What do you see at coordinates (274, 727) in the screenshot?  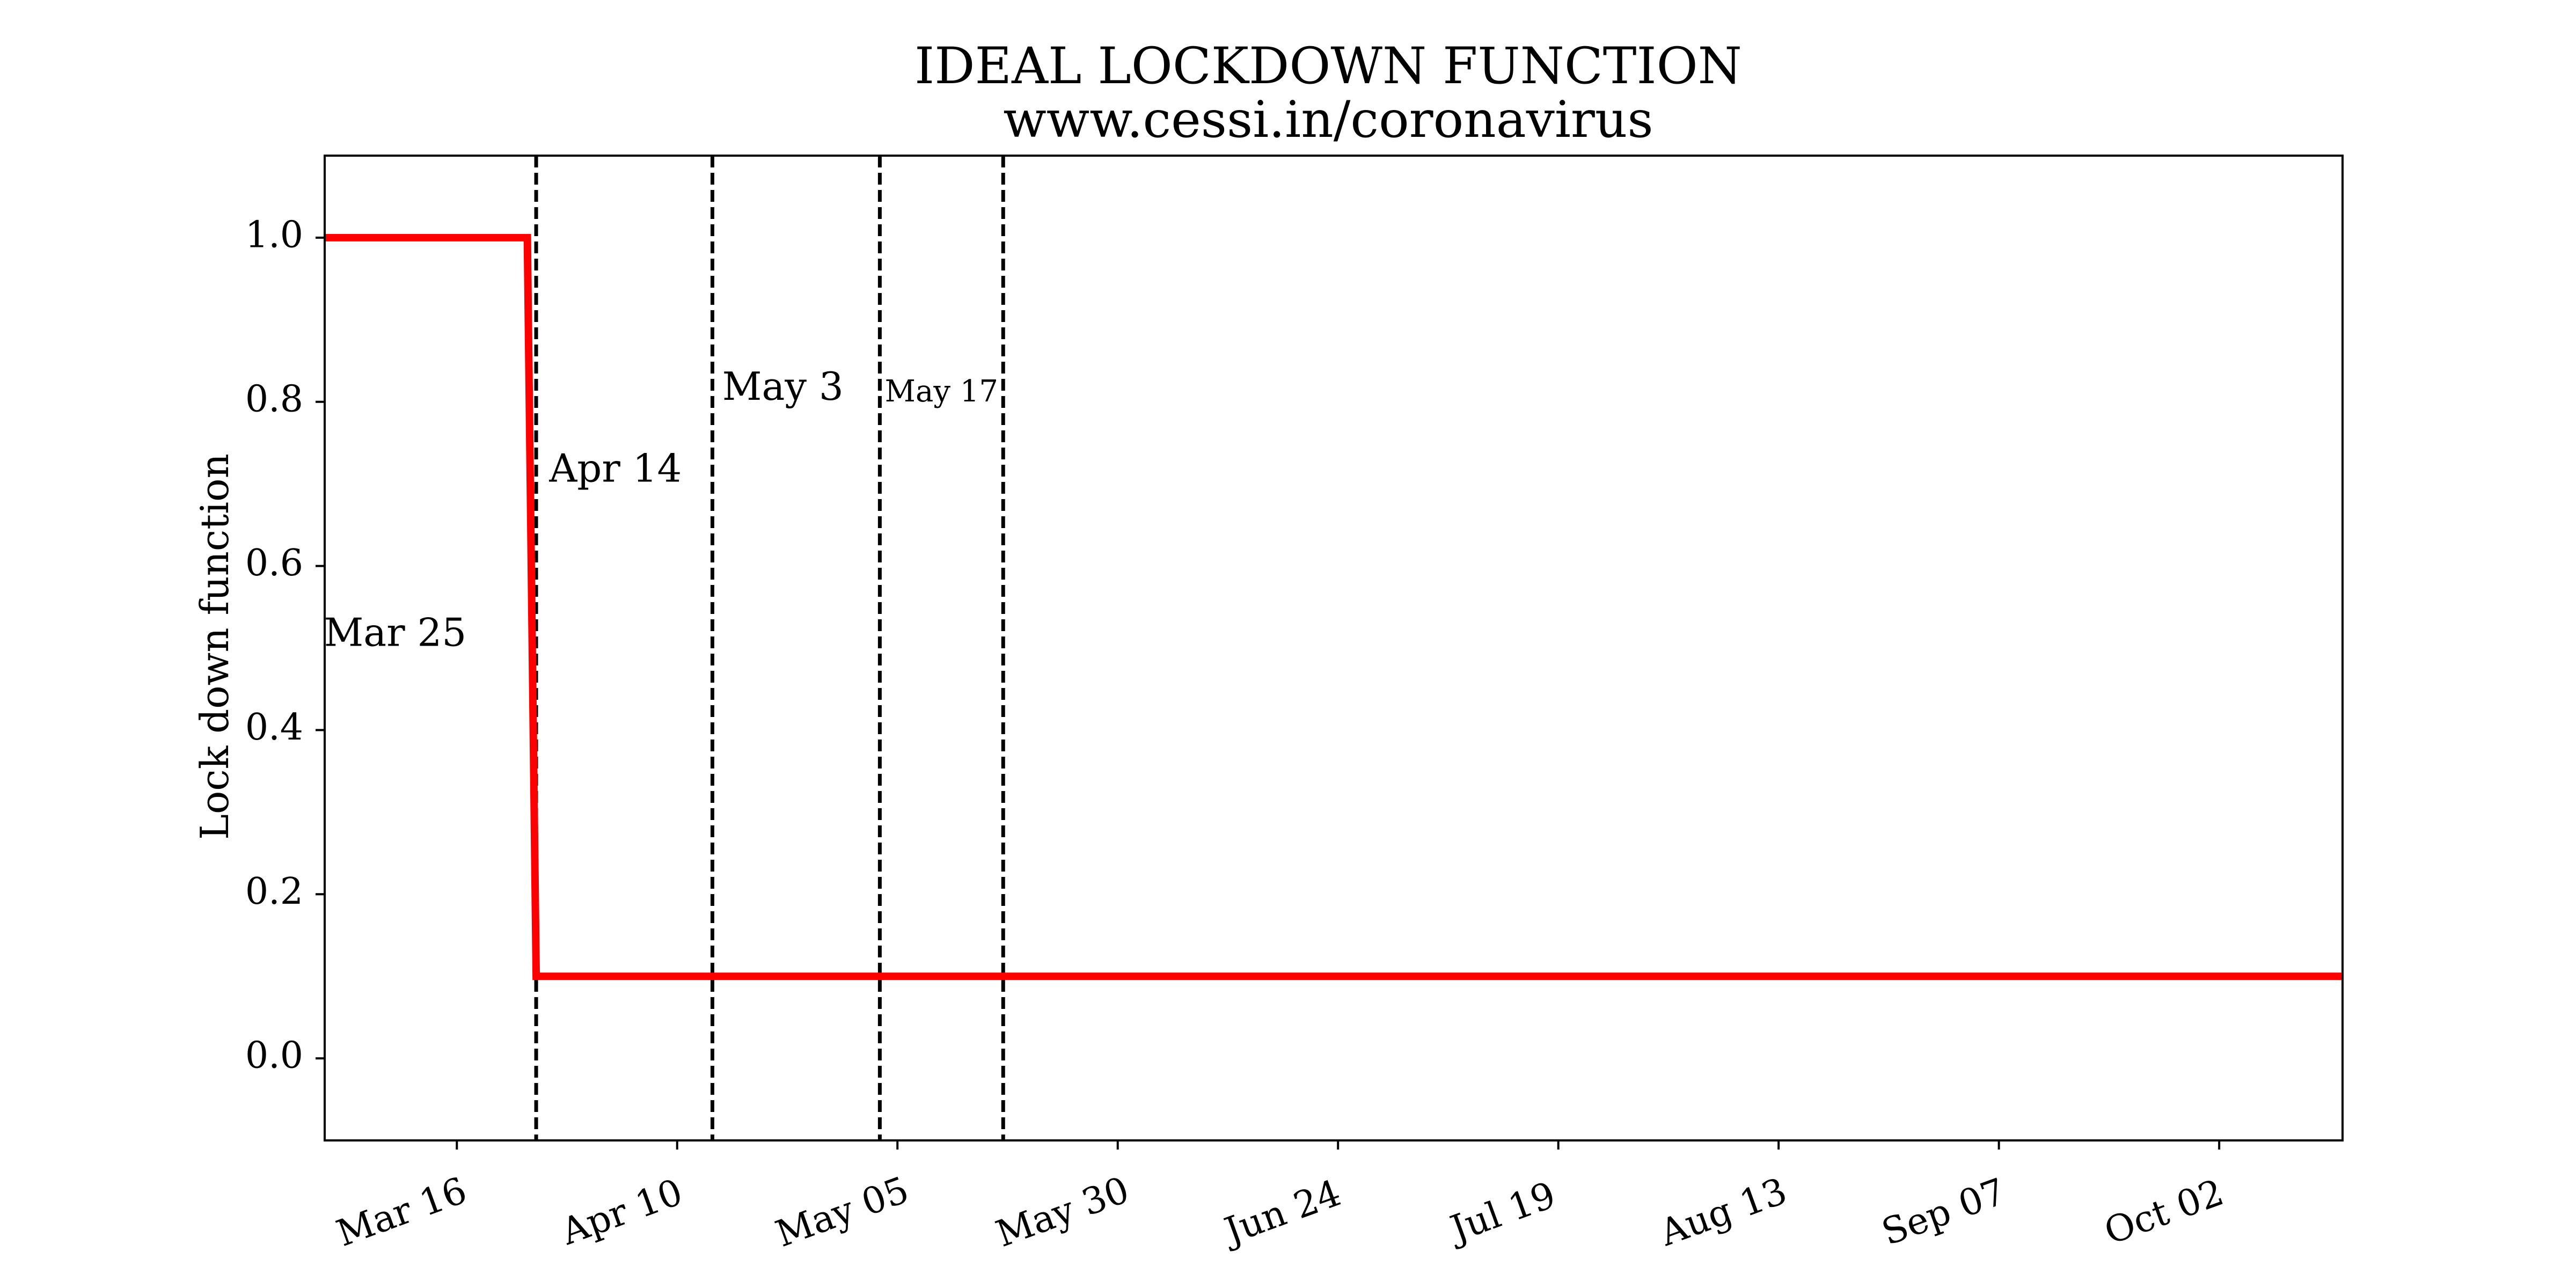 I see `y-tick-label-2: 0.4` at bounding box center [274, 727].